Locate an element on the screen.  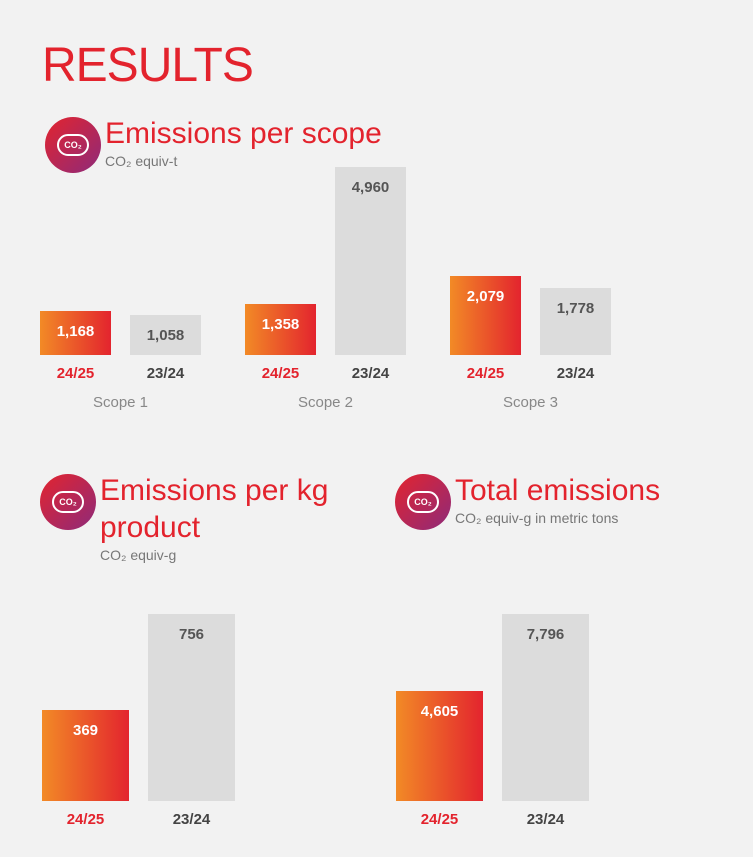
value-label: 1,778 is located at coordinates (575, 308).